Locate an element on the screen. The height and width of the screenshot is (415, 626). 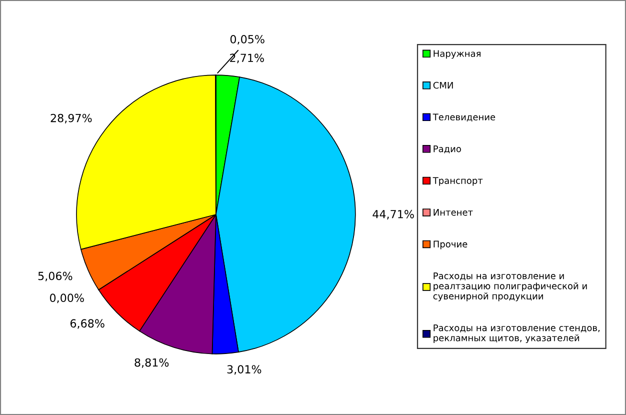
legend-label: Расходы на изготовление стендов, рекламных щитов, указателей is located at coordinates (517, 334).